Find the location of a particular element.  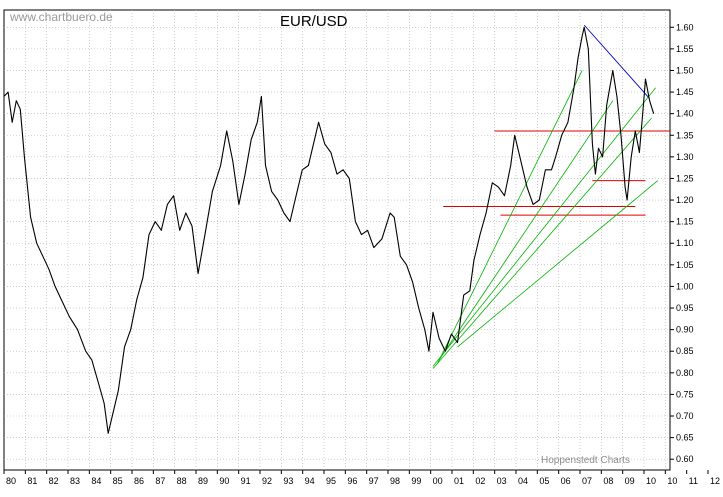

x-tick-label: 86 is located at coordinates (139, 481).